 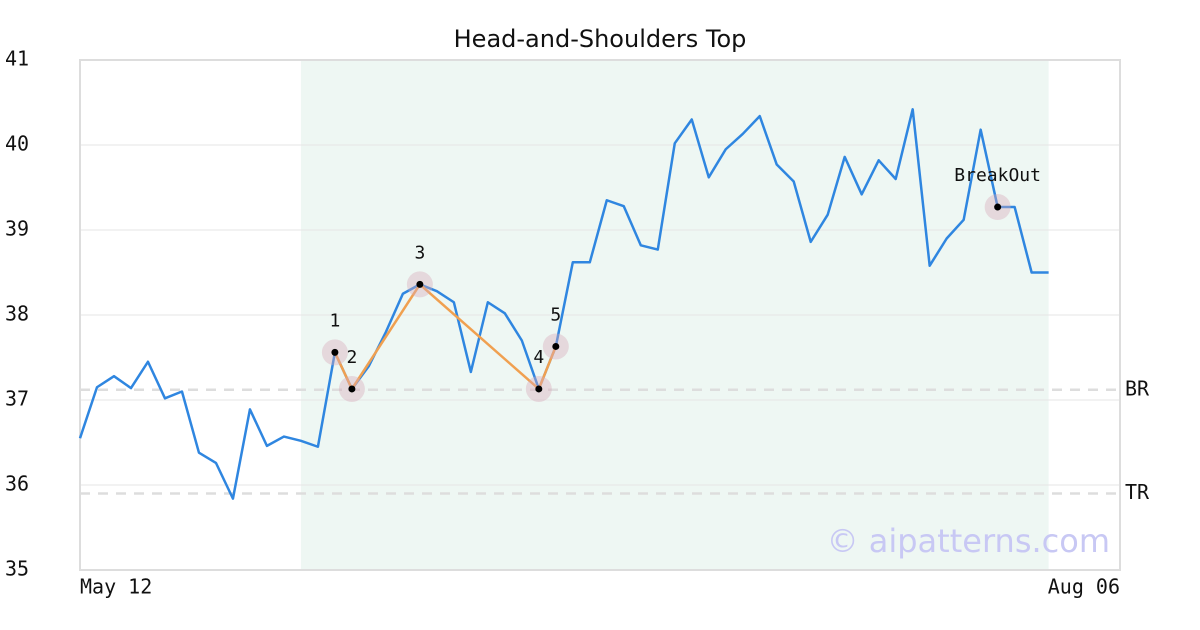 What do you see at coordinates (968, 541) in the screenshot?
I see `watermark: © aipatterns.com` at bounding box center [968, 541].